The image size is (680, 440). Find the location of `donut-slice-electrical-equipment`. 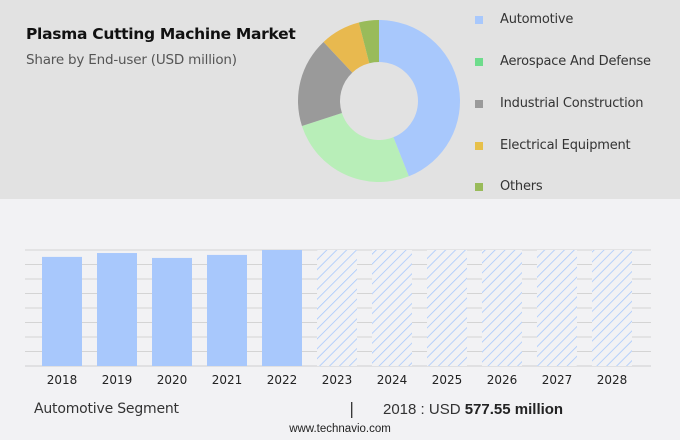

donut-slice-electrical-equipment is located at coordinates (346, 47).